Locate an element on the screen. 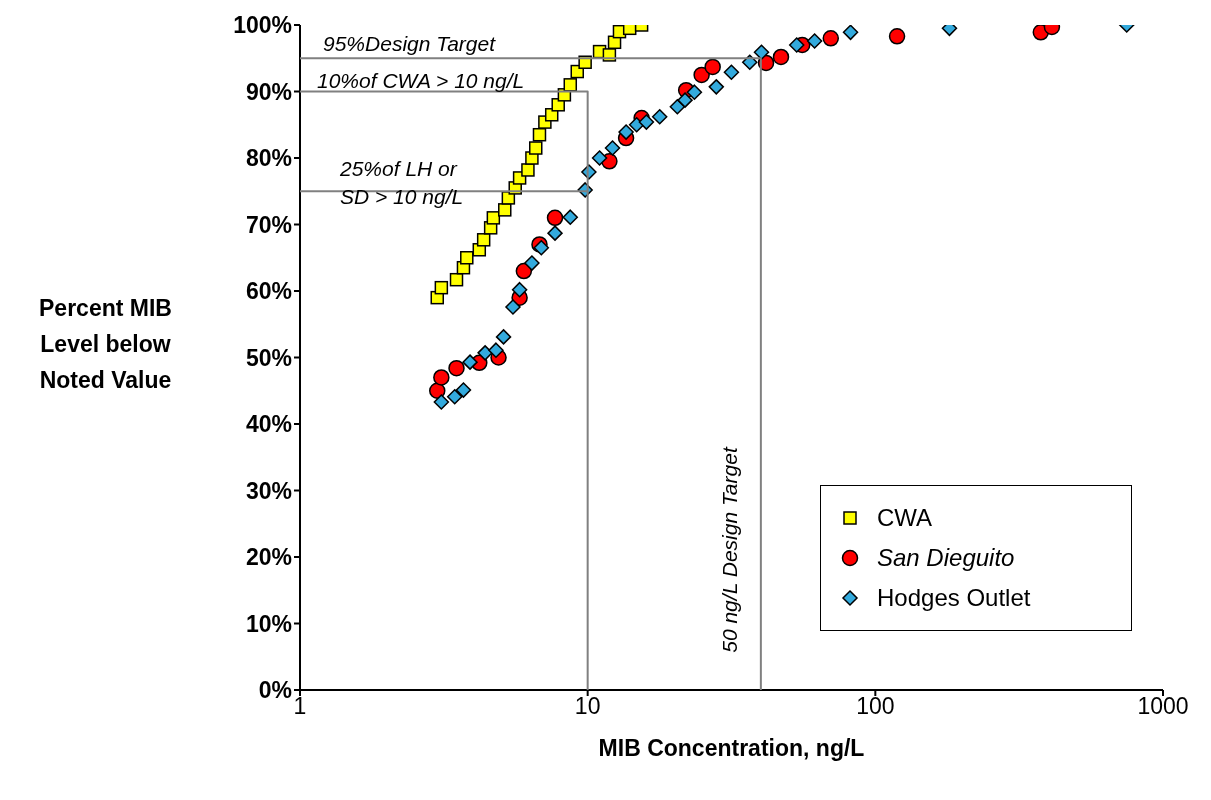 This screenshot has width=1211, height=800. annotation: 25%of LH or SD > 10 ng/L is located at coordinates (402, 183).